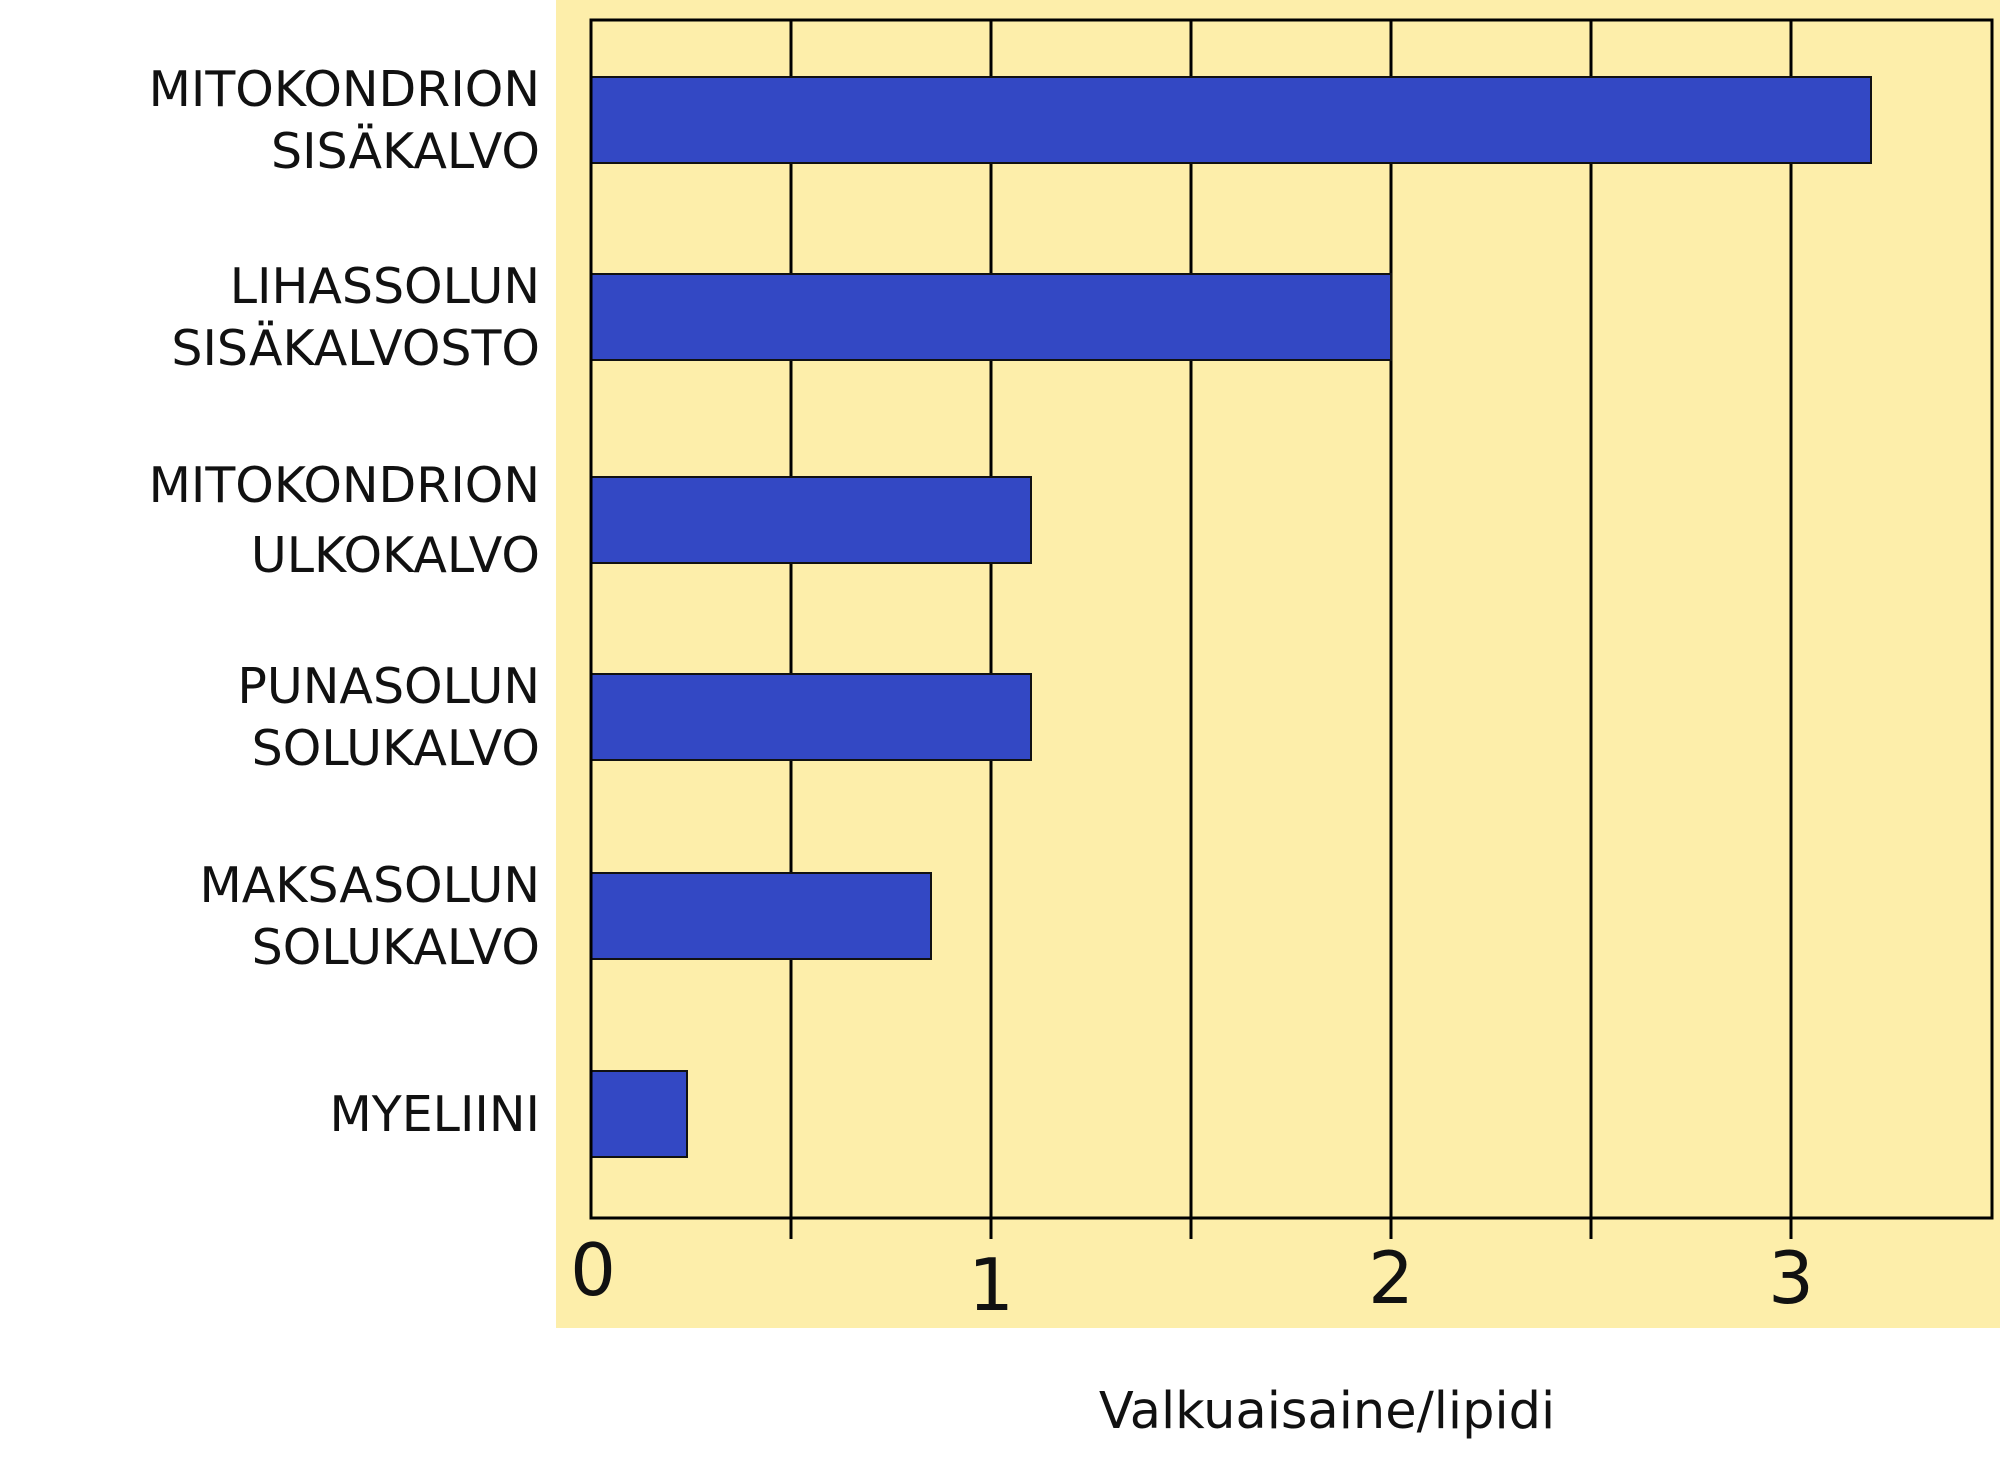  I want to click on category-label: LIHASSOLUN, so click(385, 286).